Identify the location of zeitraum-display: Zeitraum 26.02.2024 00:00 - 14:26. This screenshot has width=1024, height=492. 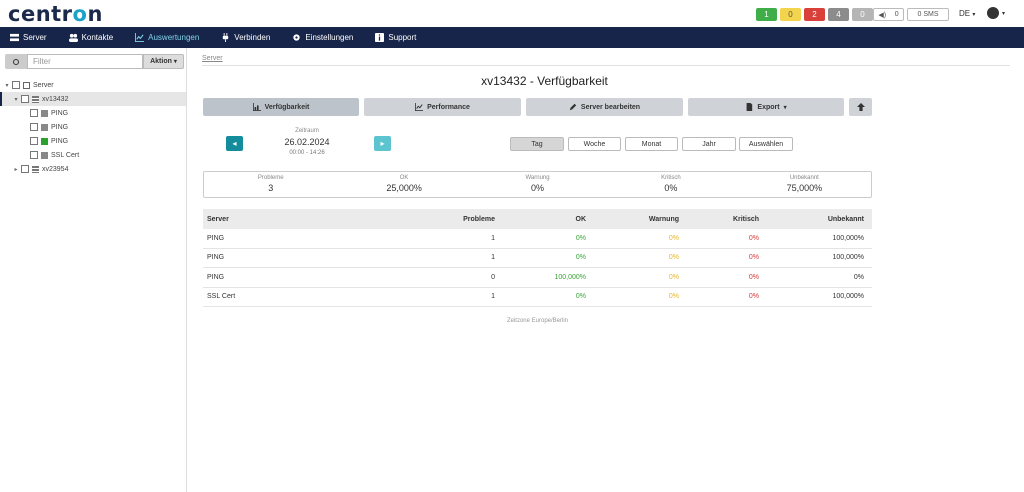
(307, 142).